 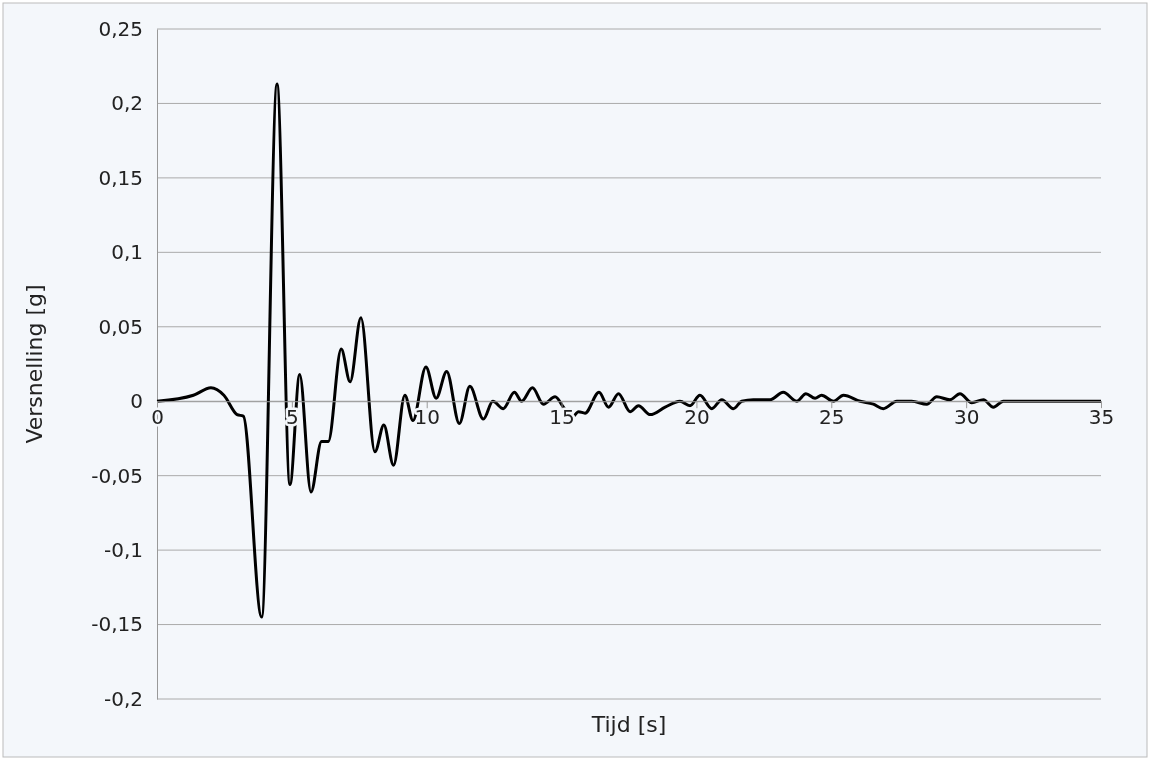 What do you see at coordinates (562, 417) in the screenshot?
I see `x-tick-label: 15` at bounding box center [562, 417].